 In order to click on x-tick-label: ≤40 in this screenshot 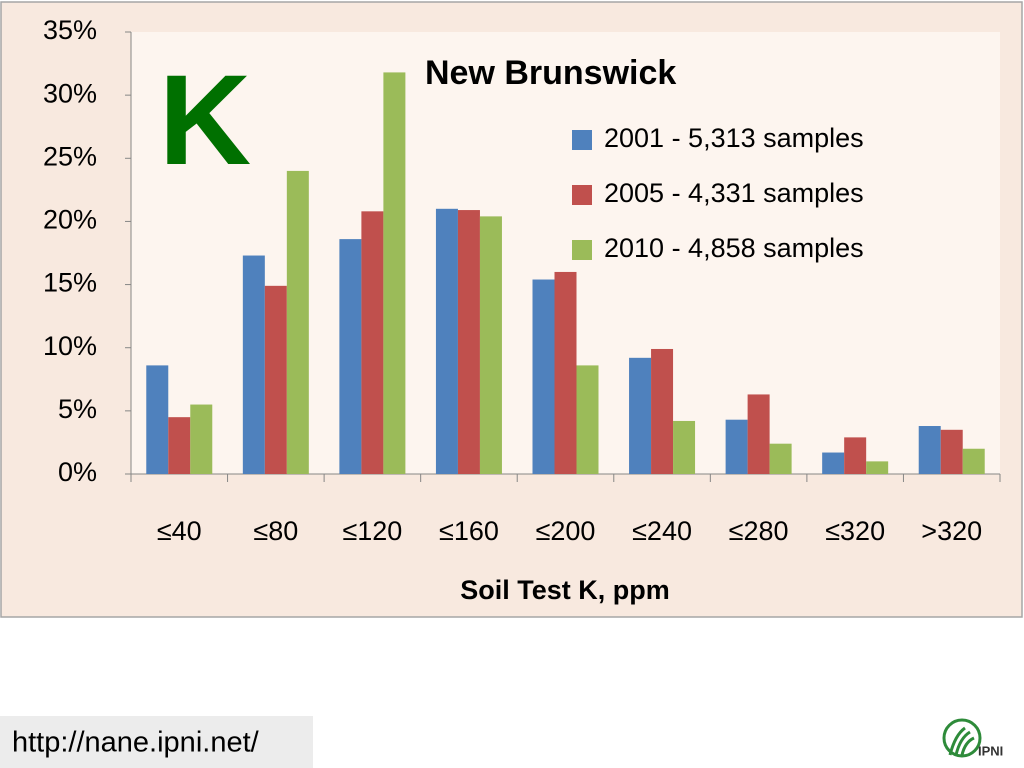, I will do `click(179, 531)`.